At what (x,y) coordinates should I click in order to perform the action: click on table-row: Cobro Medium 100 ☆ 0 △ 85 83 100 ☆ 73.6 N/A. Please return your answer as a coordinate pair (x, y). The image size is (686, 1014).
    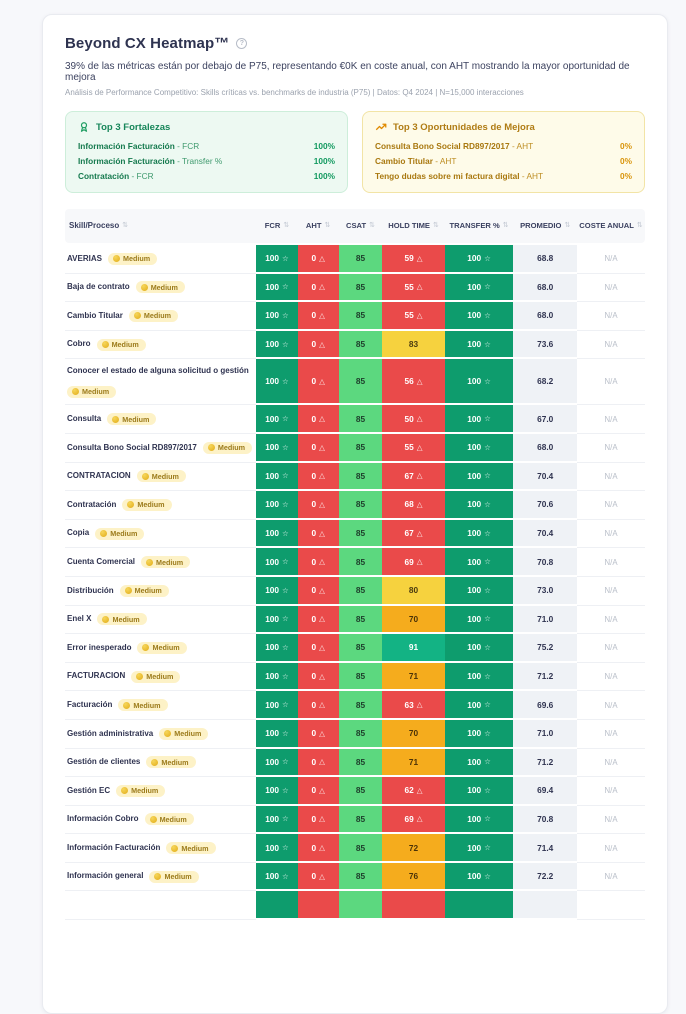
    Looking at the image, I should click on (355, 345).